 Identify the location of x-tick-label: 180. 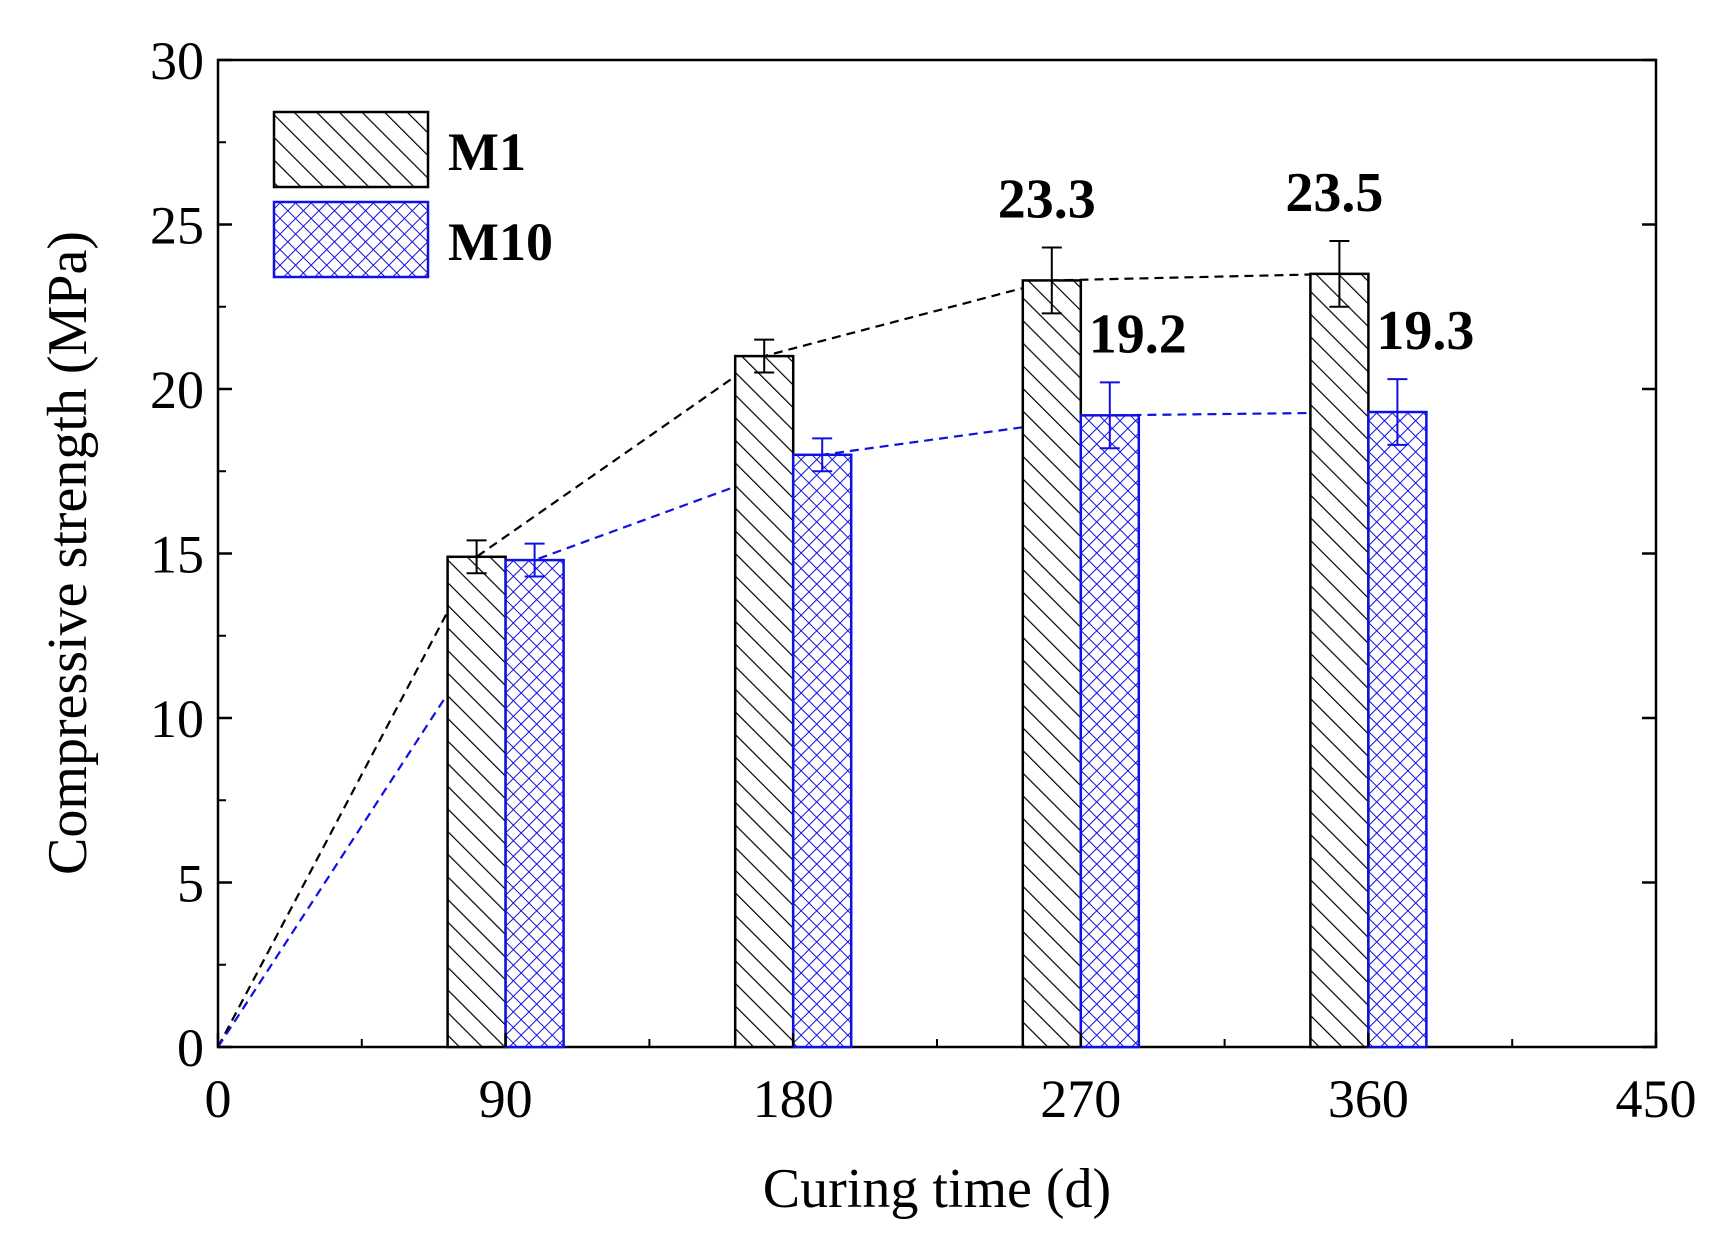
(793, 1099).